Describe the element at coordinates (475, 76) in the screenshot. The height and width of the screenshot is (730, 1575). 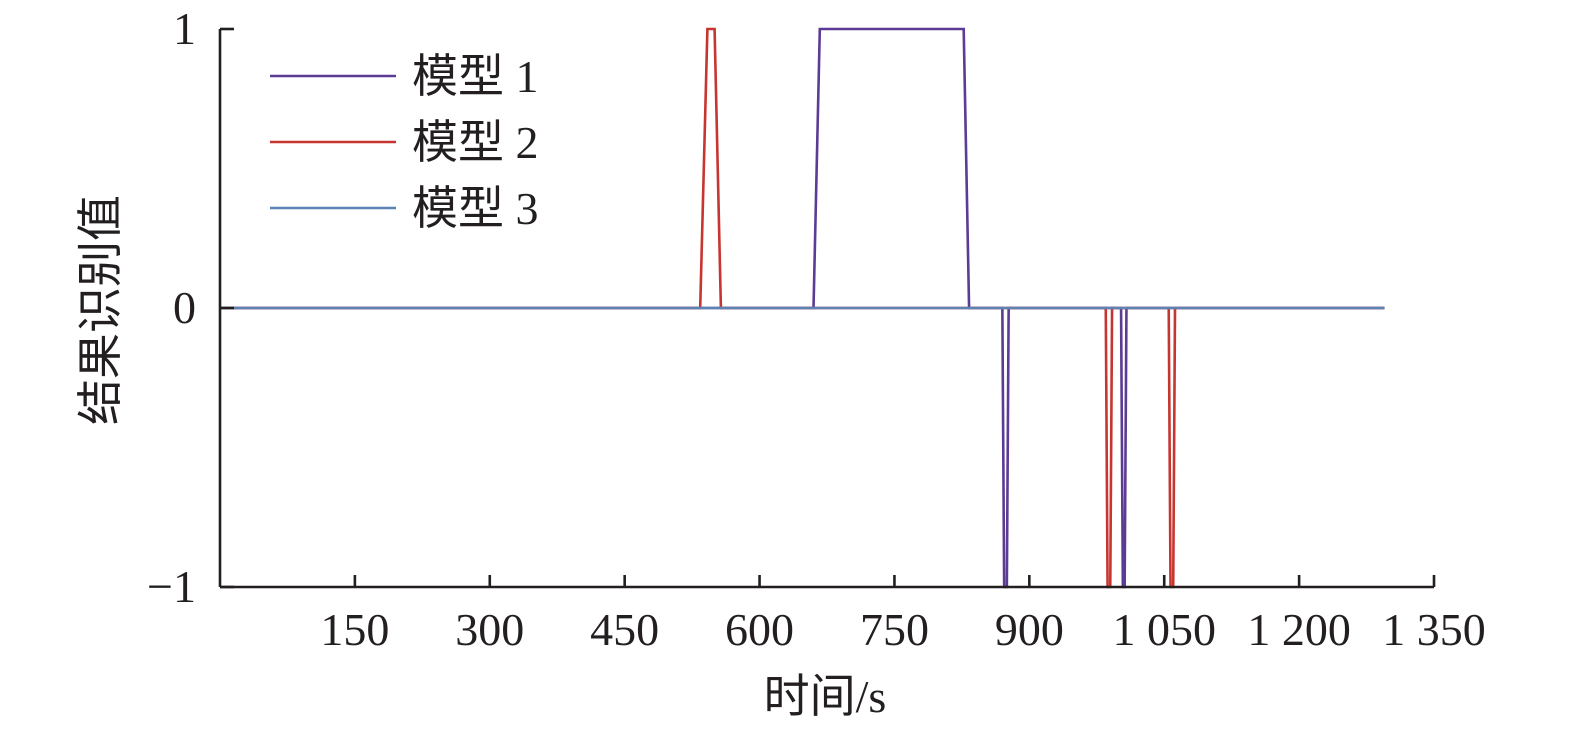
I see `legend-label-1: 模型 1` at that location.